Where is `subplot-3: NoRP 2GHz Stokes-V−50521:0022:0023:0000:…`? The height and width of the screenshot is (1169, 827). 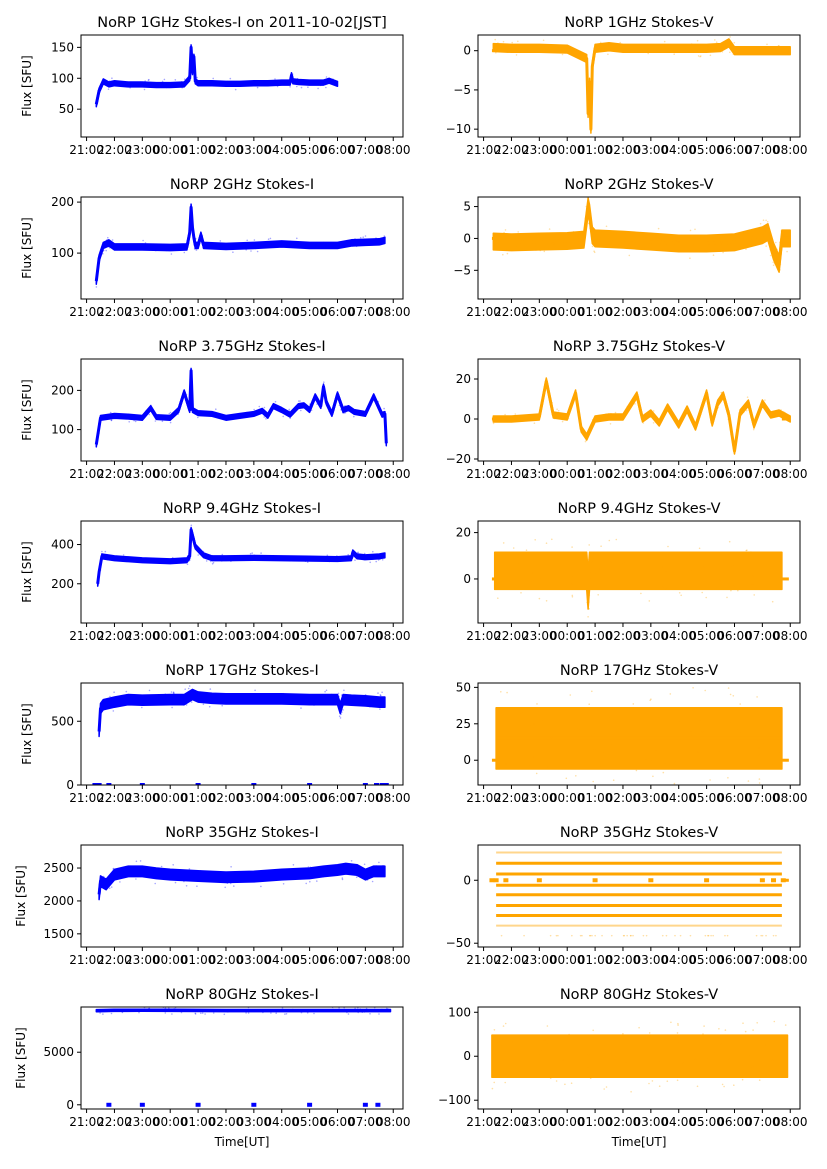 subplot-3: NoRP 2GHz Stokes-V−50521:0022:0023:0000:… is located at coordinates (630, 248).